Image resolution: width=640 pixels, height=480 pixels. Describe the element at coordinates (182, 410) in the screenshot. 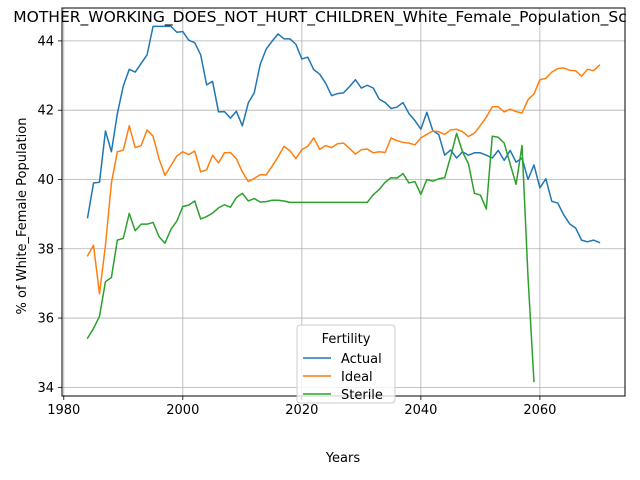

I see `x-tick-label: 2000` at that location.